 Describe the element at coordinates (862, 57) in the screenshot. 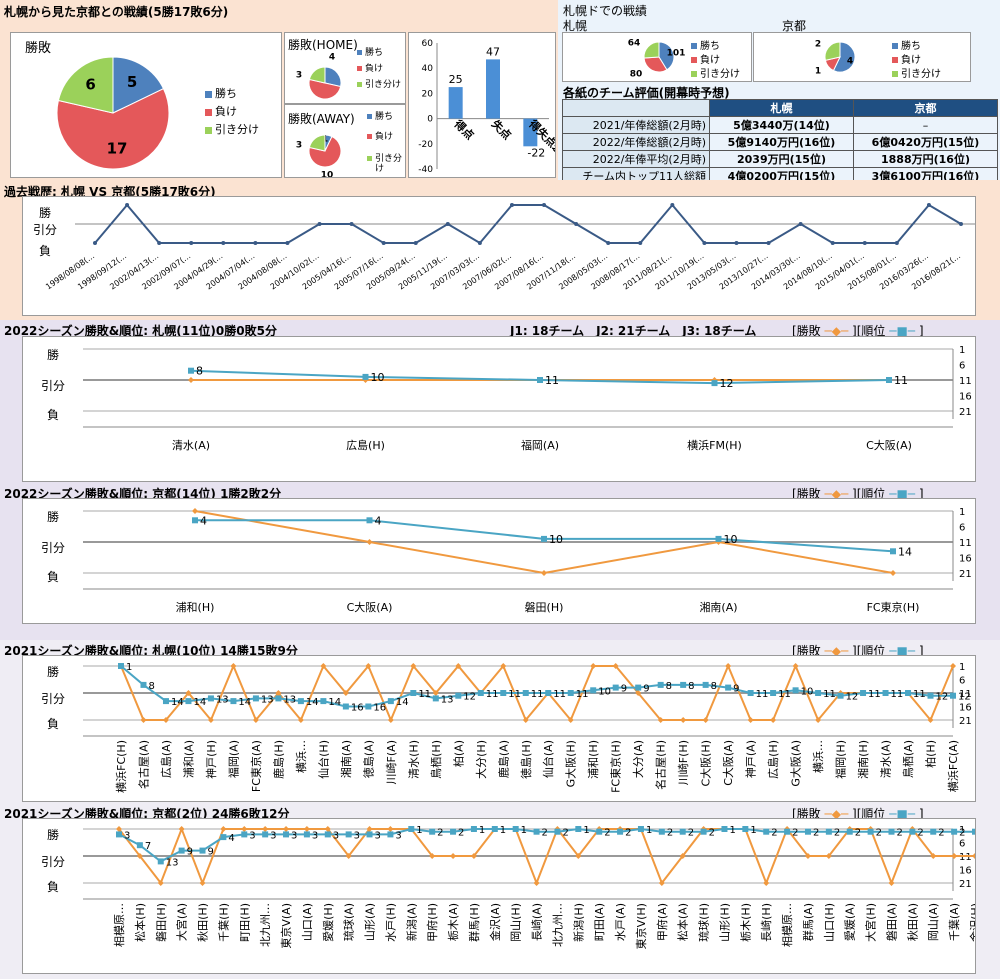

I see `dome-kyoto-box: 4 1 2 勝ち 負け 引き分け` at that location.